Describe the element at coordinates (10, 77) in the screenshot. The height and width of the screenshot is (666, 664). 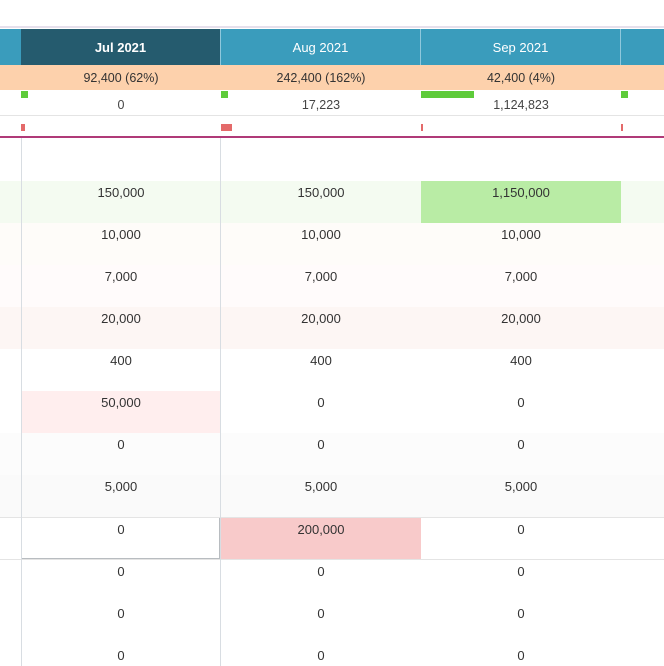
I see `summary-cell-prev` at that location.